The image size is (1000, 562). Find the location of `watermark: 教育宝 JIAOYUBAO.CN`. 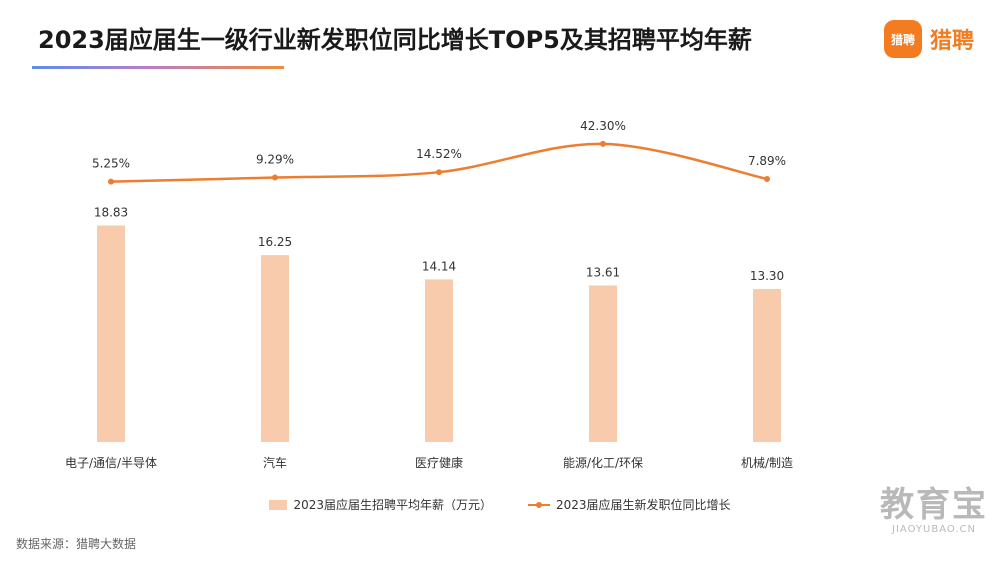

watermark: 教育宝 JIAOYUBAO.CN is located at coordinates (934, 510).